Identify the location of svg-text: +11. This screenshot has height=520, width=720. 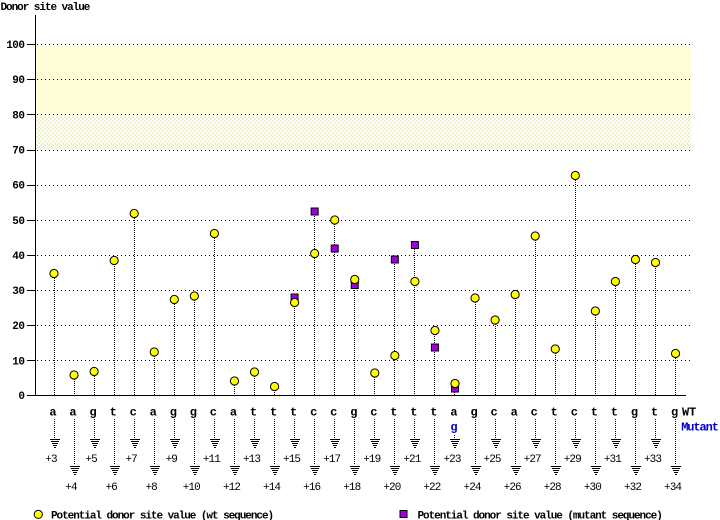
(212, 460).